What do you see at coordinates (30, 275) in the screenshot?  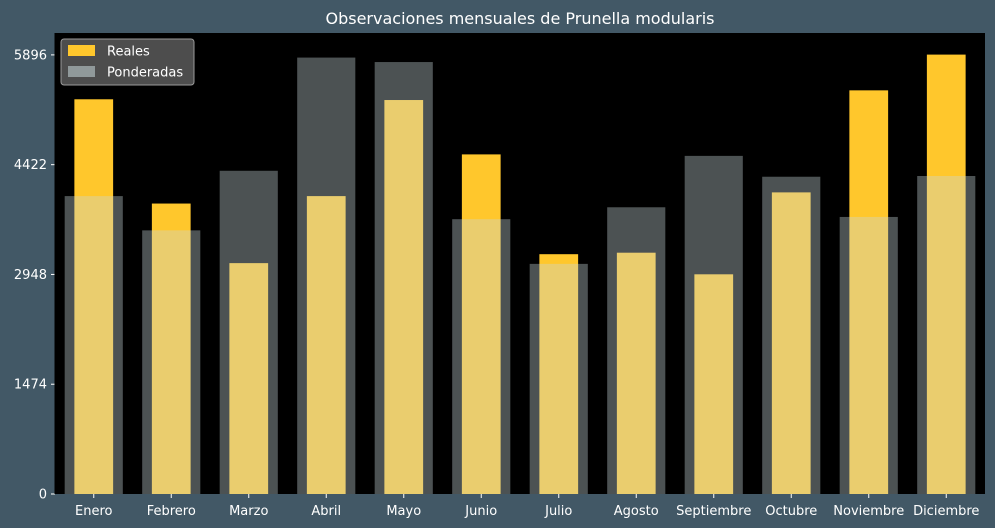 I see `y-tick-label: 2948` at bounding box center [30, 275].